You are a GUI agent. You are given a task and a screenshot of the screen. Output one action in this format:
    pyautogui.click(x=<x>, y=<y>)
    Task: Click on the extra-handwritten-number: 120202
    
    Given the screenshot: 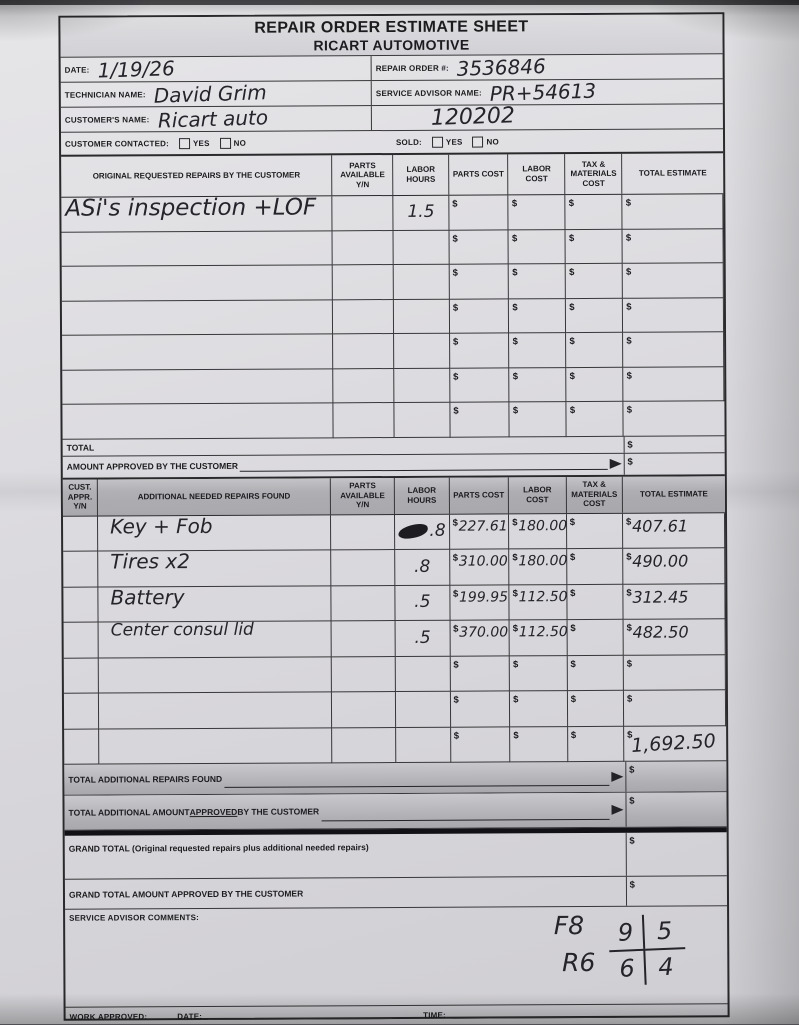 What is the action you would take?
    pyautogui.click(x=473, y=117)
    